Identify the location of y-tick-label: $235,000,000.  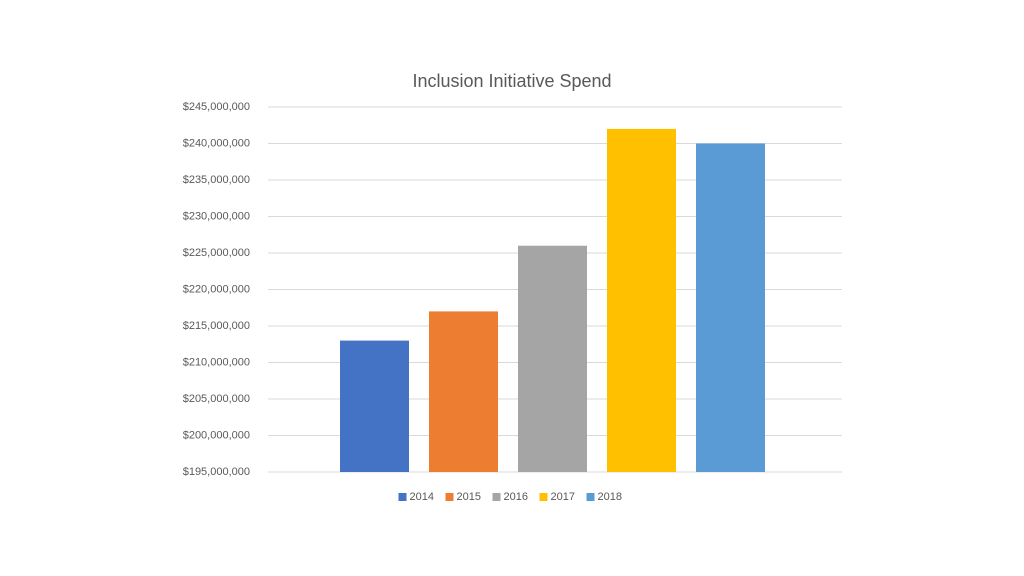
(216, 180).